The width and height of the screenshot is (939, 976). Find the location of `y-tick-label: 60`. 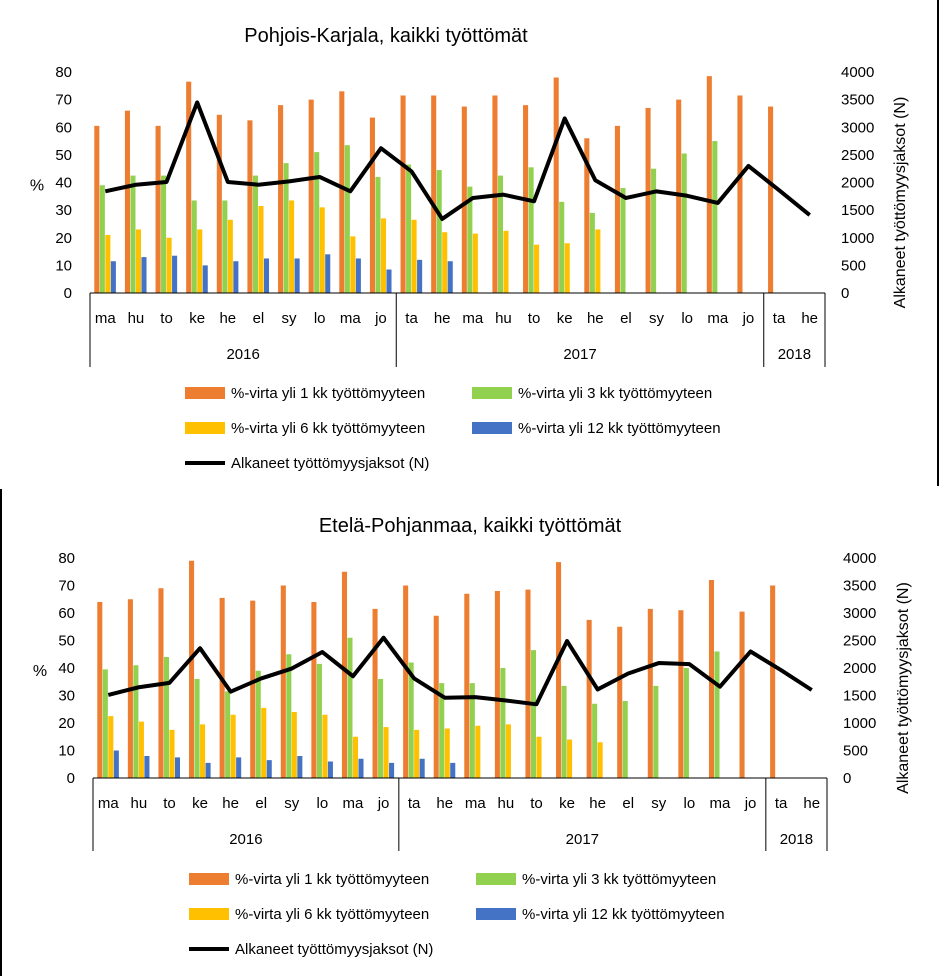

y-tick-label: 60 is located at coordinates (63, 127).